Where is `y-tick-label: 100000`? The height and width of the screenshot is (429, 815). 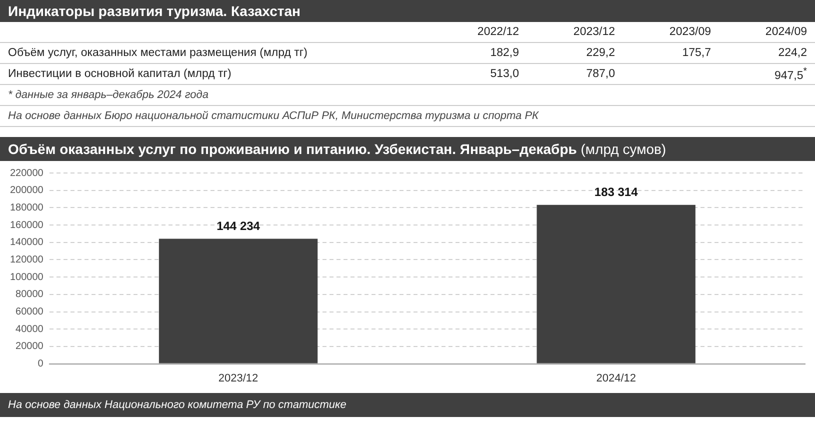 y-tick-label: 100000 is located at coordinates (27, 277).